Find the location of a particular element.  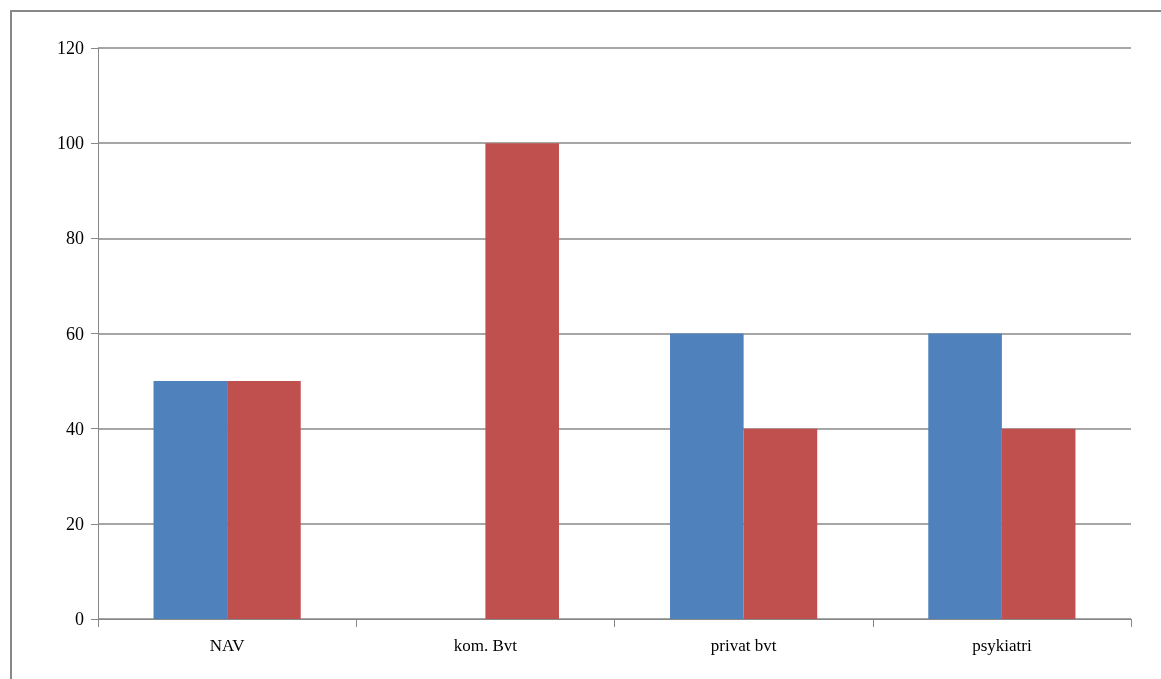

x-tick-label: NAV is located at coordinates (227, 645).